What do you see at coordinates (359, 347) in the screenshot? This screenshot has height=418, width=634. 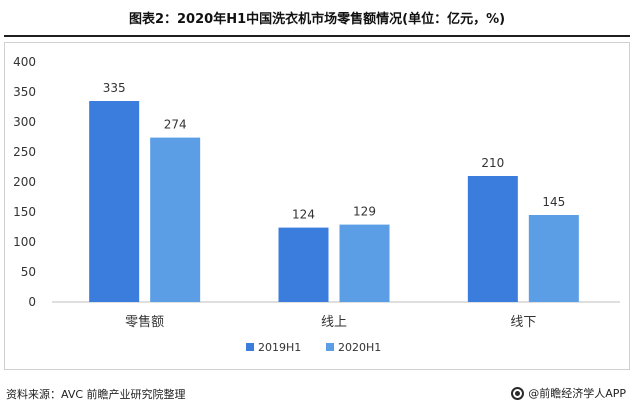 I see `legend-label: 2020H1` at bounding box center [359, 347].